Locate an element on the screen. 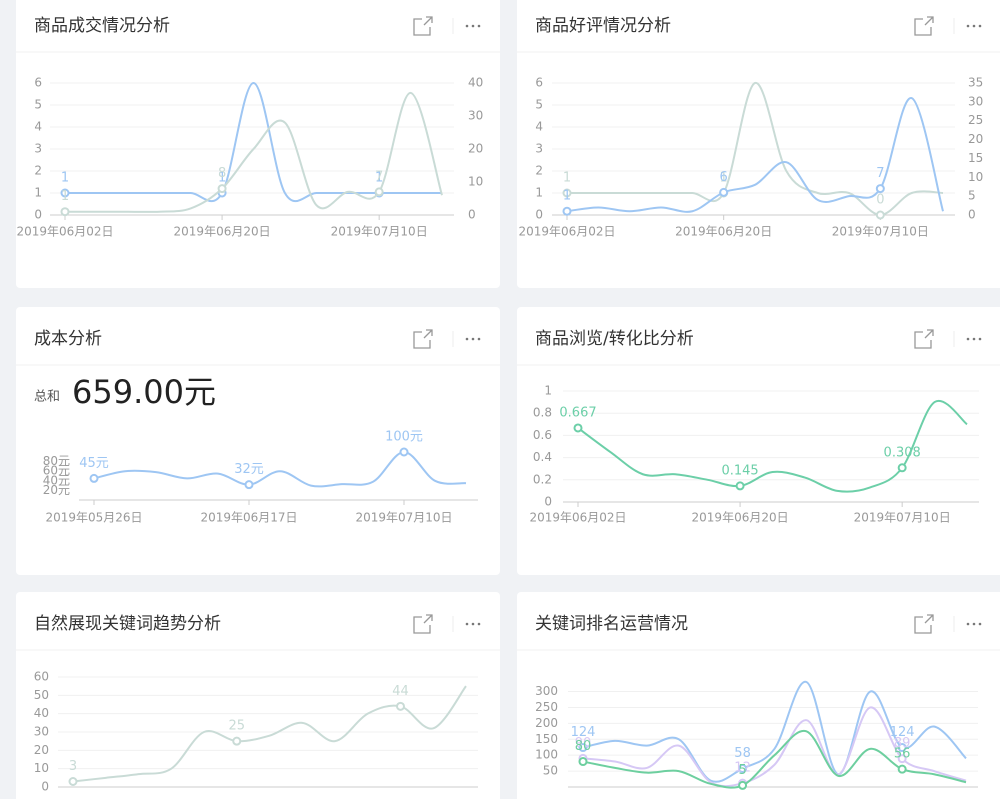 The height and width of the screenshot is (799, 1000). x-tick-label: 2019年06月17日 is located at coordinates (248, 518).